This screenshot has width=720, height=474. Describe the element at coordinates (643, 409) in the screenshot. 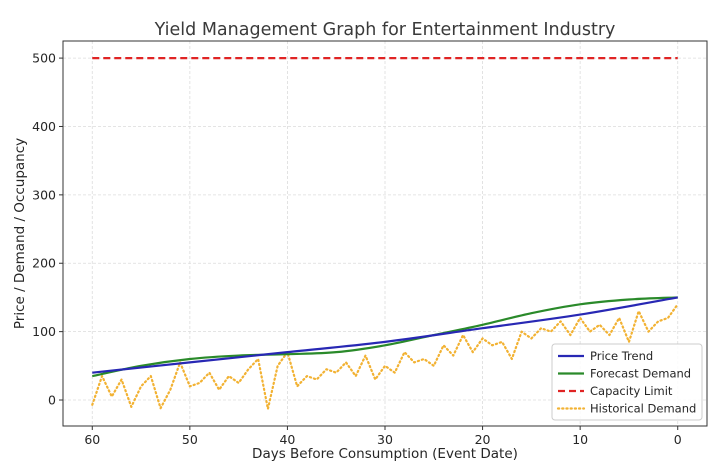

I see `legend-label-historical-demand: Historical Demand` at that location.